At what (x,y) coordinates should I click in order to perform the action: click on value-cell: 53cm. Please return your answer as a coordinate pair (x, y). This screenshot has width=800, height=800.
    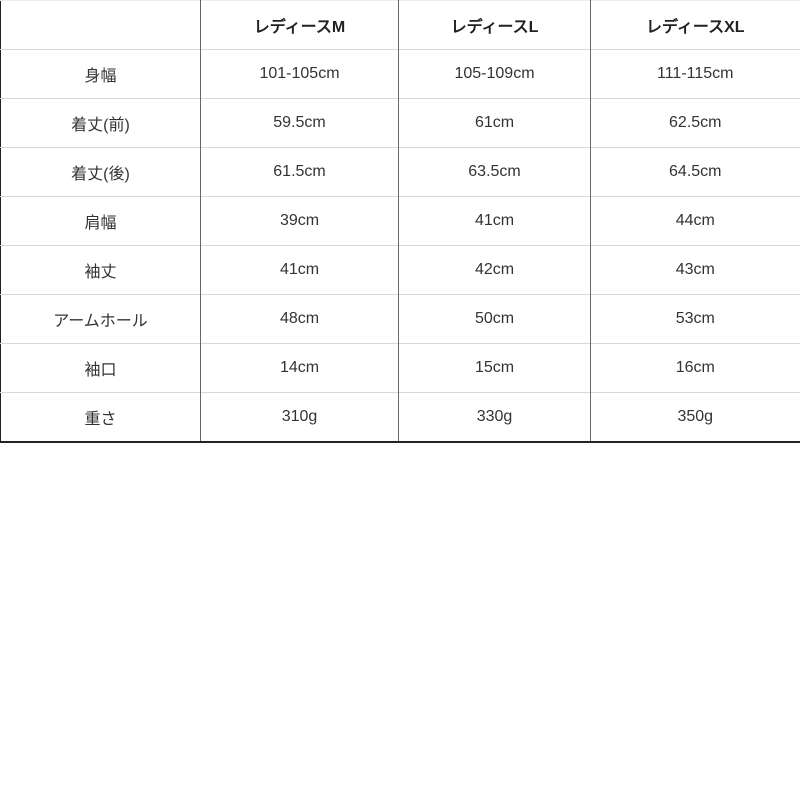
    Looking at the image, I should click on (695, 319).